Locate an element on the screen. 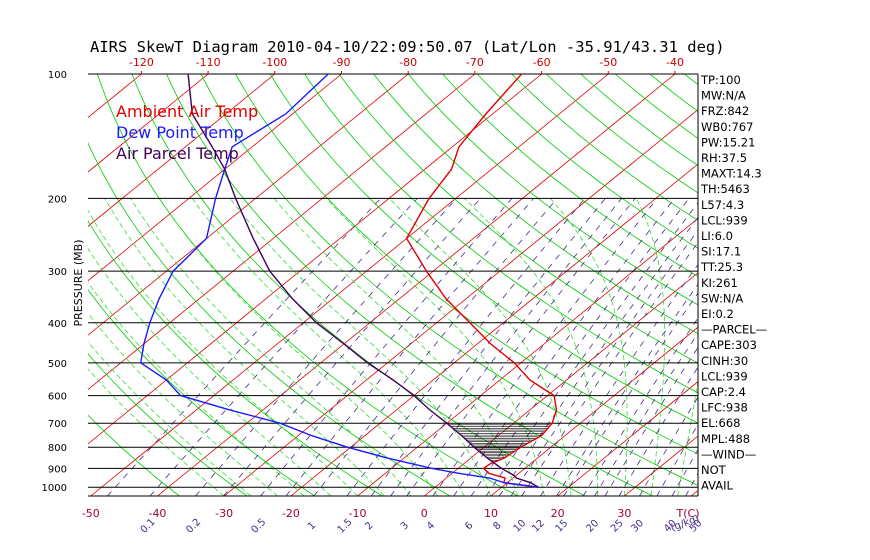 This screenshot has width=870, height=560. mixing-ratio-tick-label: 1 is located at coordinates (312, 526).